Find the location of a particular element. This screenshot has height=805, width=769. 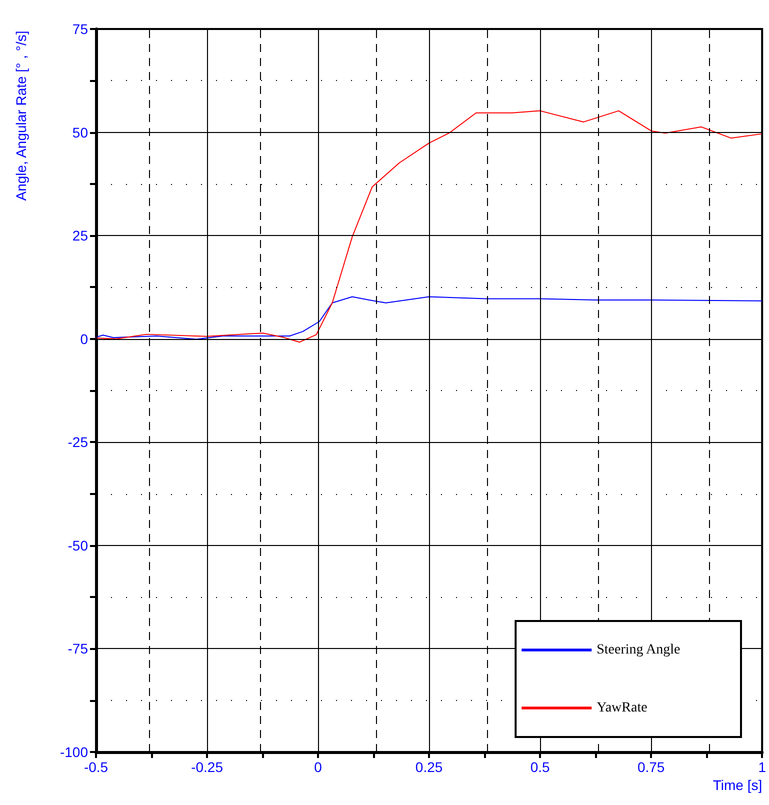

y-tick-label: 50 is located at coordinates (80, 132).